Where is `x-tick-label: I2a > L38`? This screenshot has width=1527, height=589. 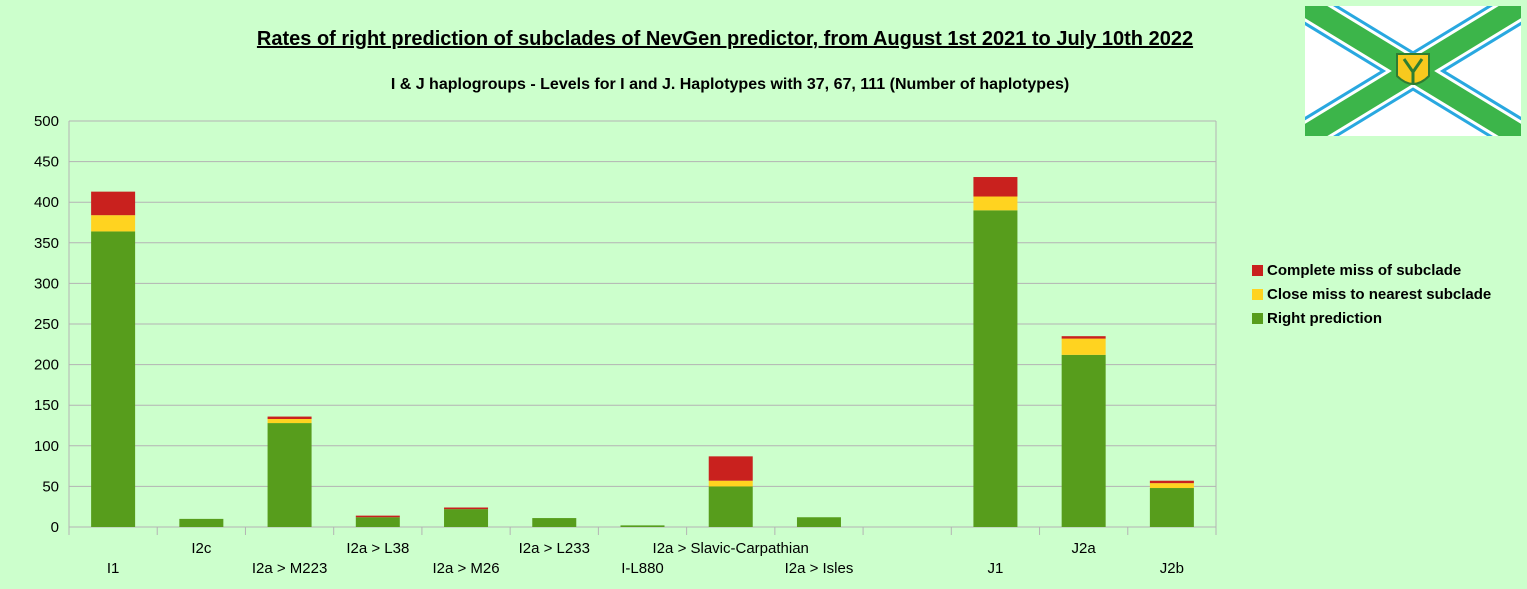
x-tick-label: I2a > L38 is located at coordinates (377, 548).